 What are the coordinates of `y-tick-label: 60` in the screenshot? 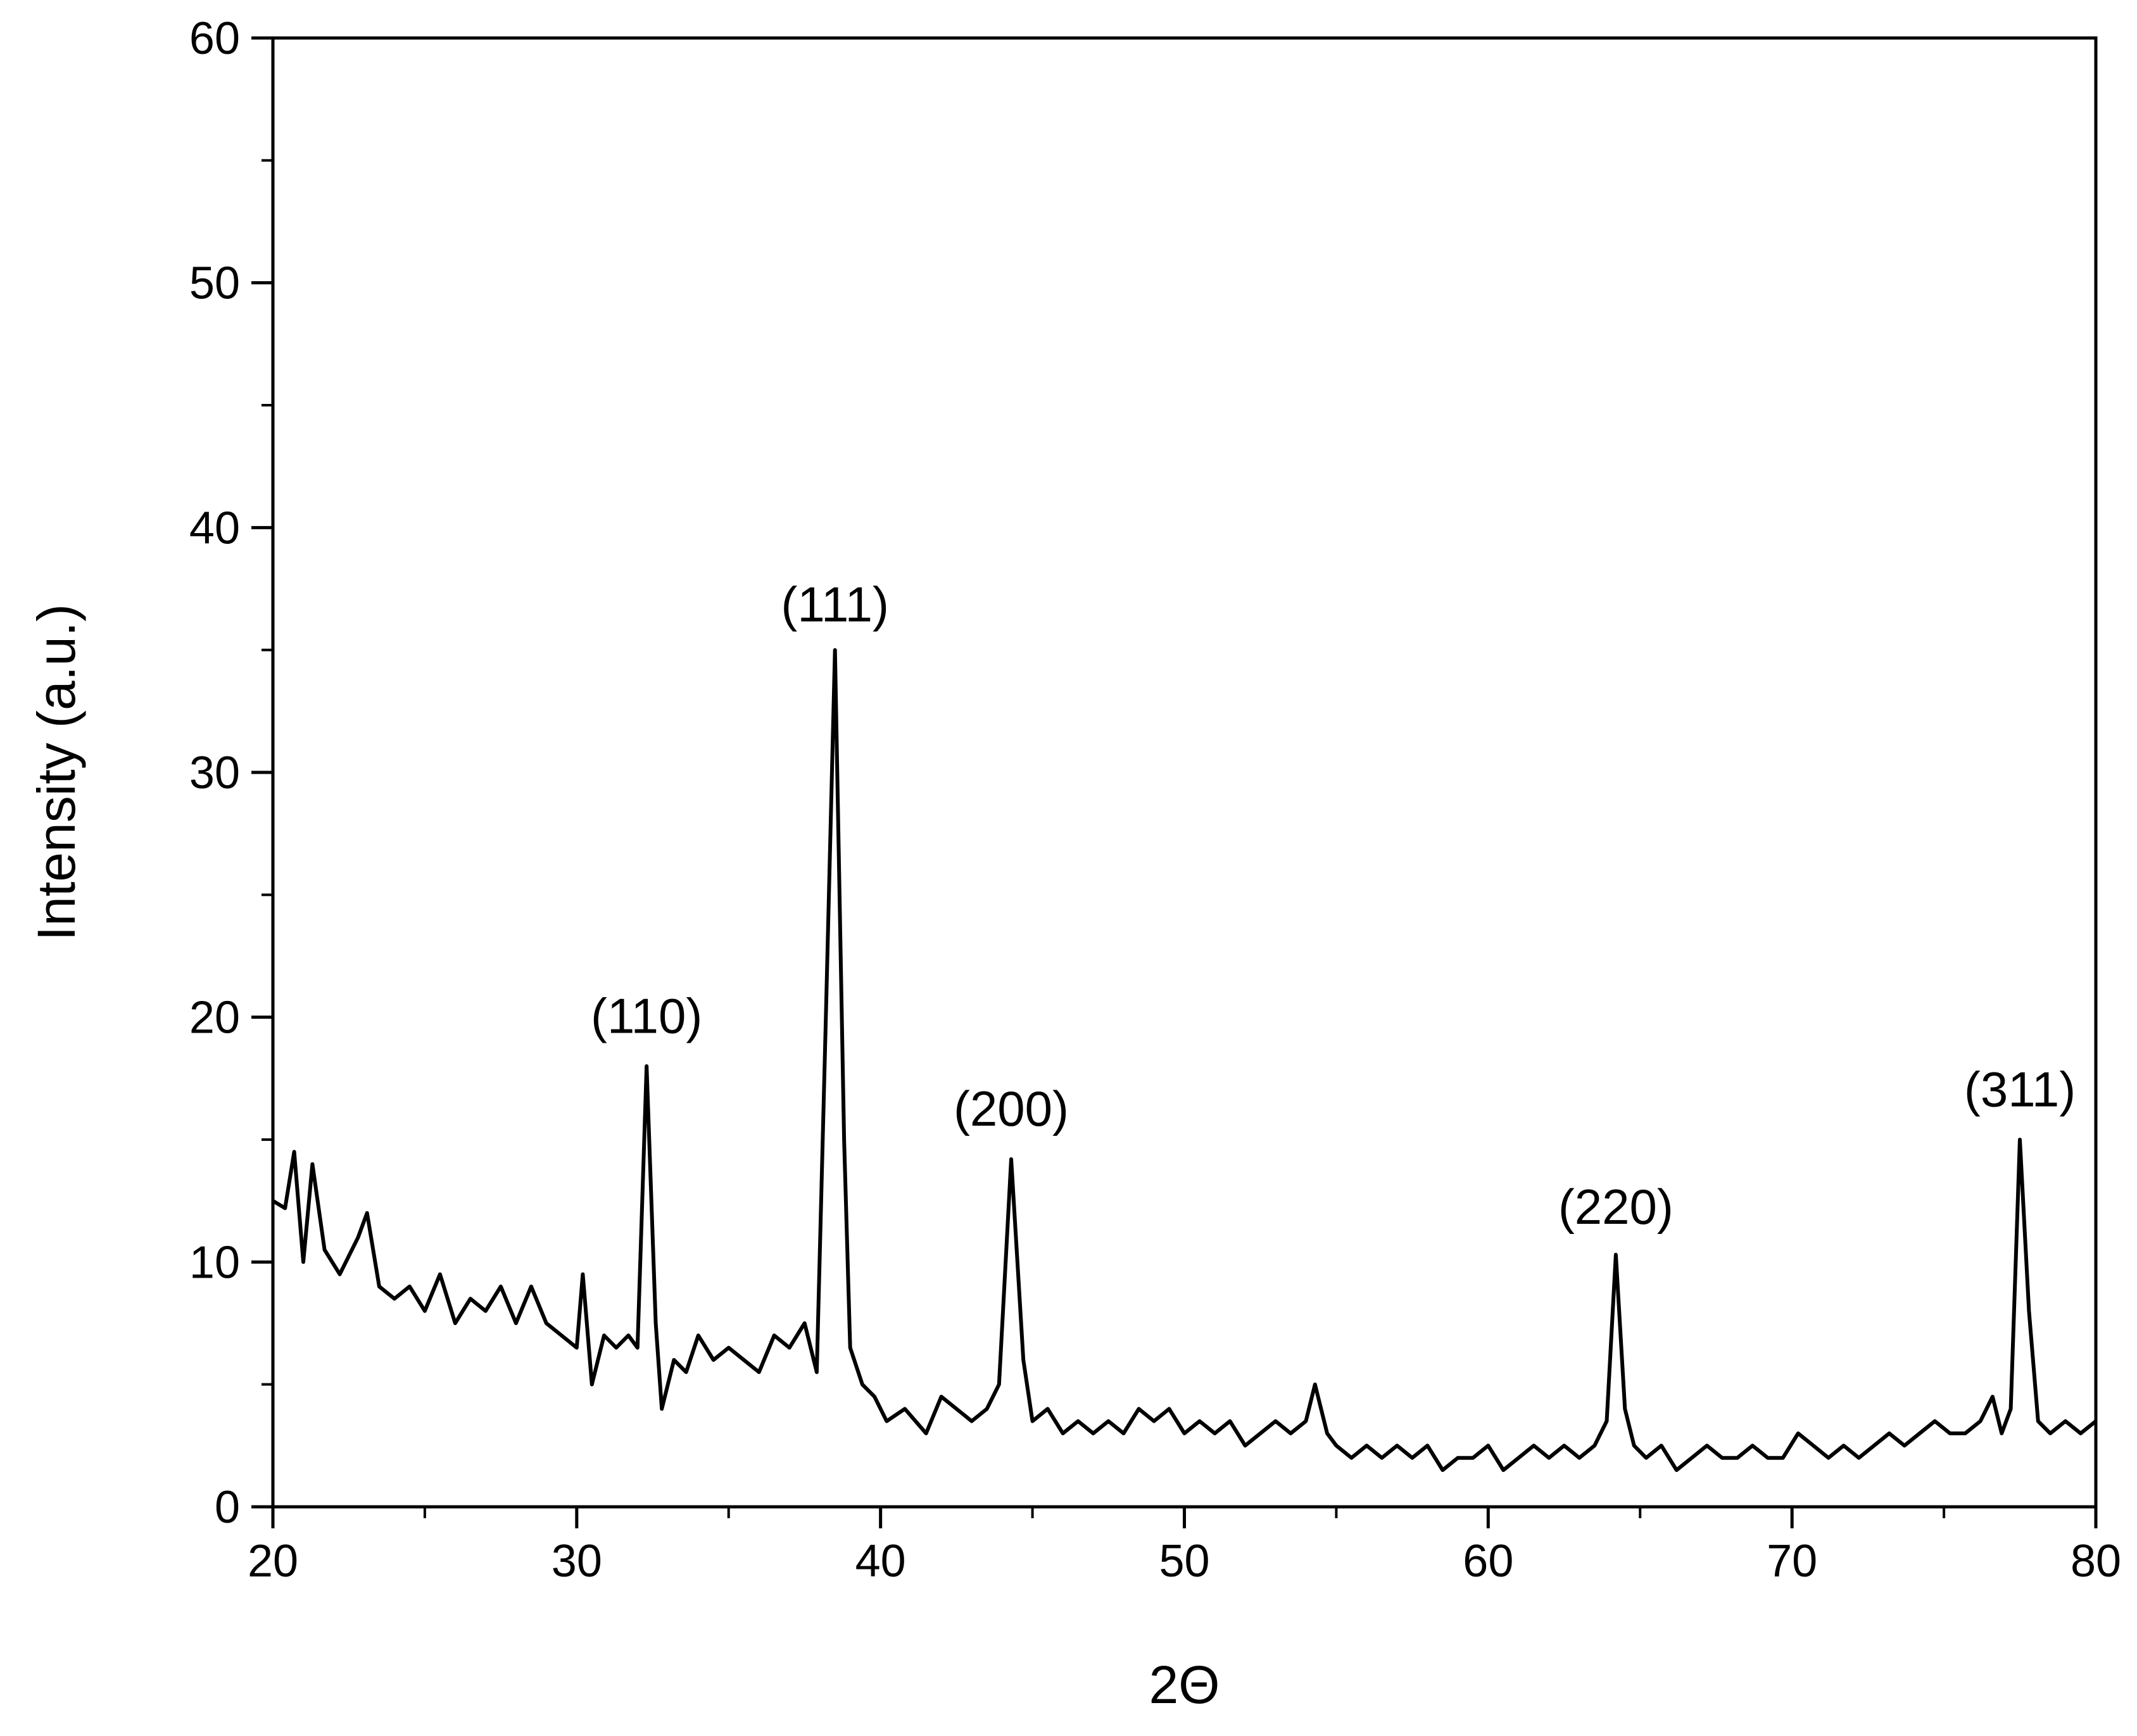 It's located at (214, 38).